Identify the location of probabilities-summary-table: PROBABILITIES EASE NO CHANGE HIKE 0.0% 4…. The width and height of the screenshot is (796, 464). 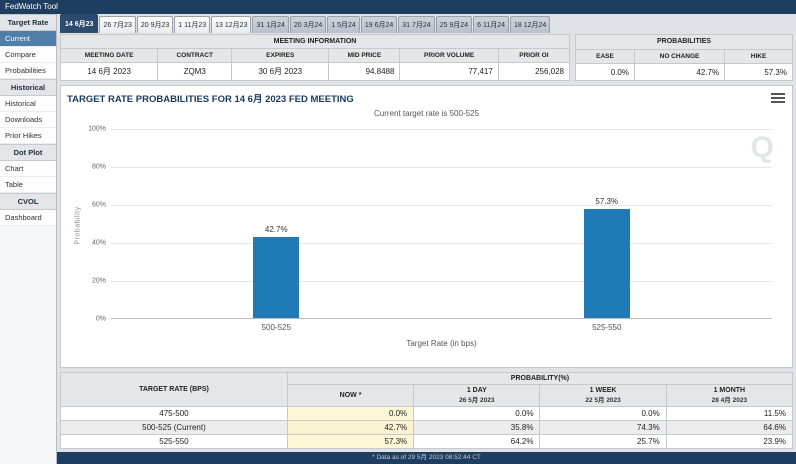
(684, 57).